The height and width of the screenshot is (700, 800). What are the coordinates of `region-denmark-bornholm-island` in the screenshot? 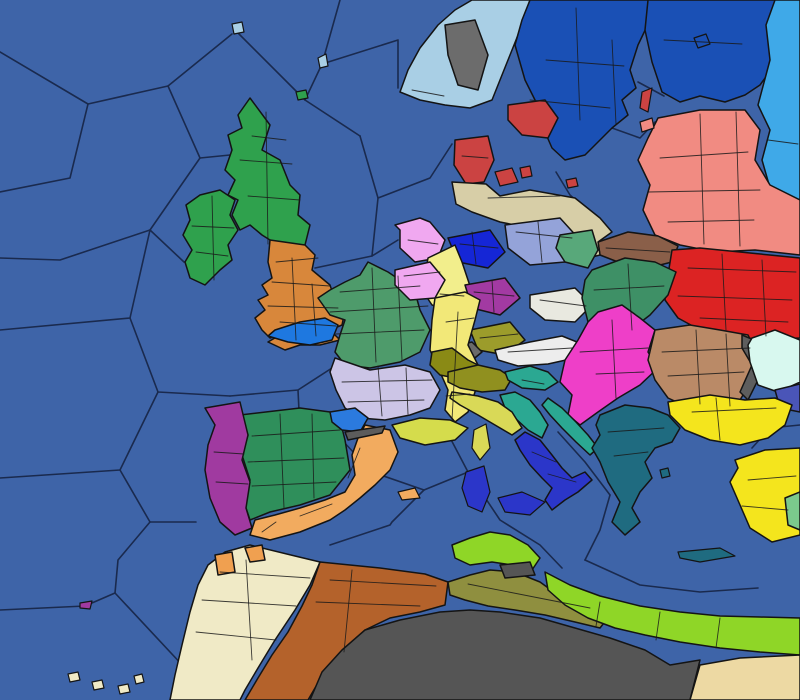 It's located at (572, 183).